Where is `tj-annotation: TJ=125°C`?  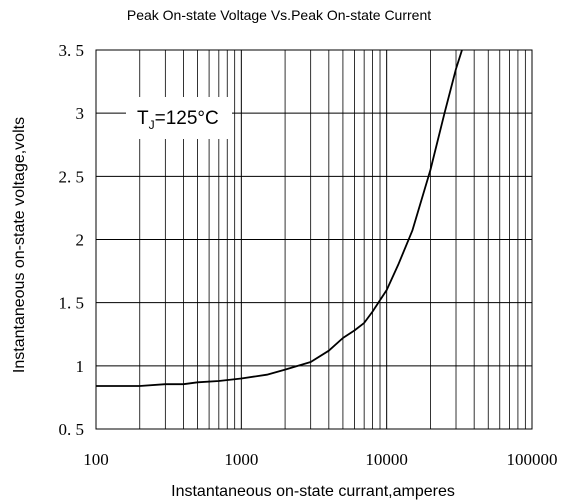 tj-annotation: TJ=125°C is located at coordinates (178, 120).